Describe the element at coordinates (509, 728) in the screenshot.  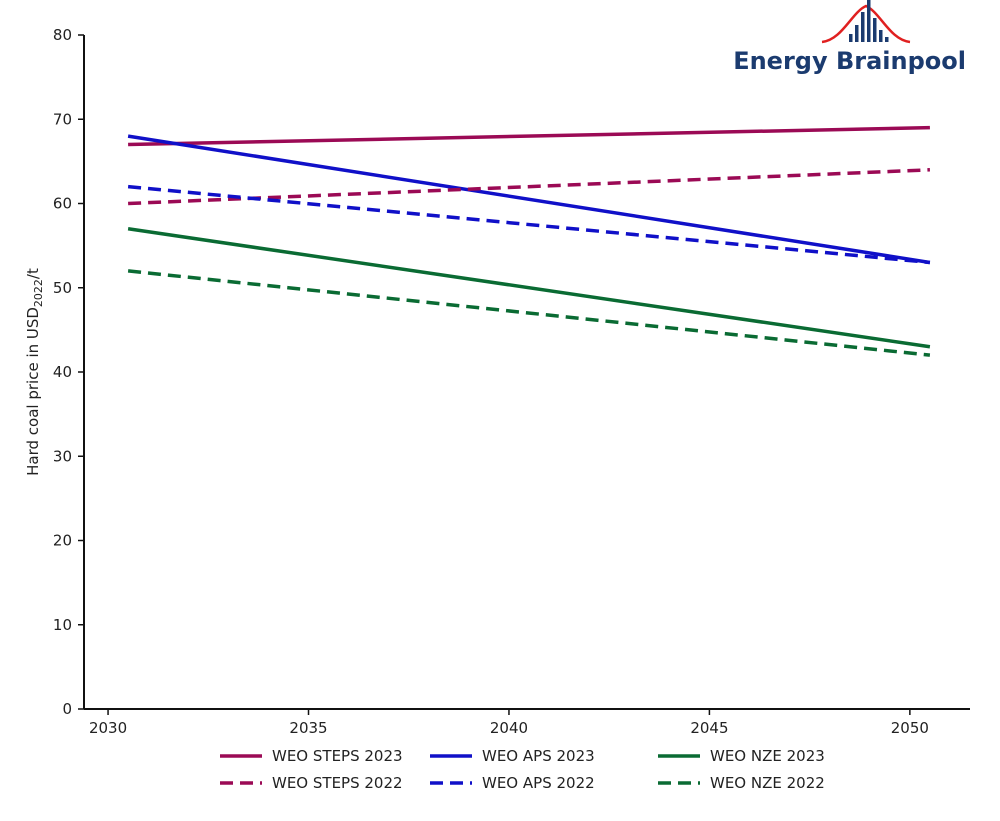
I see `x-tick-label: 2040` at that location.